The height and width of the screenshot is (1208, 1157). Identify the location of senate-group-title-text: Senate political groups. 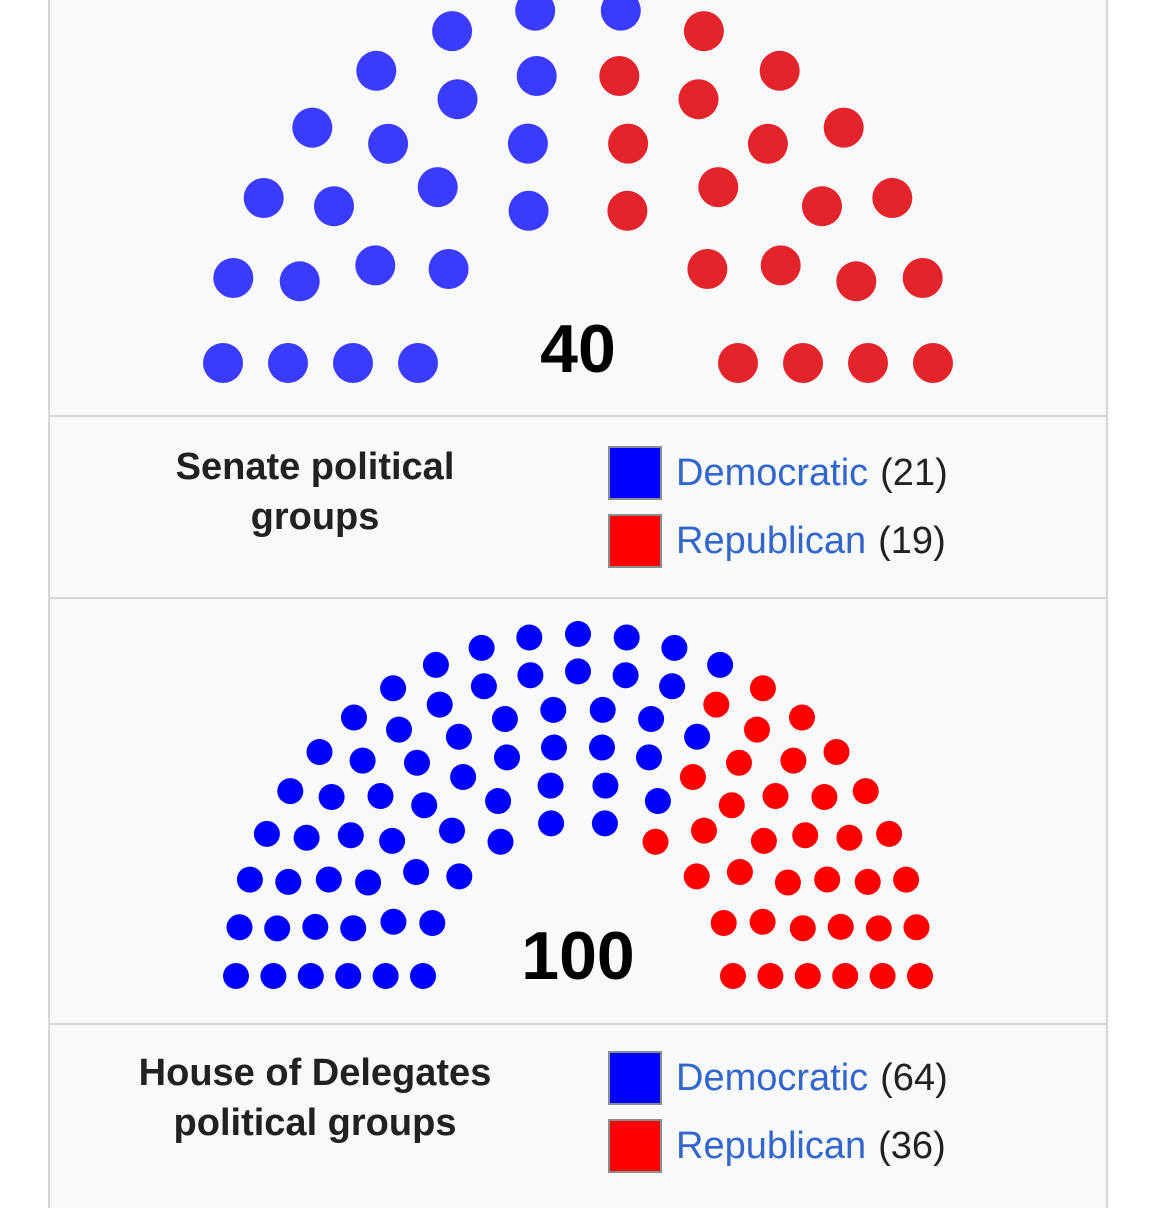
(315, 492).